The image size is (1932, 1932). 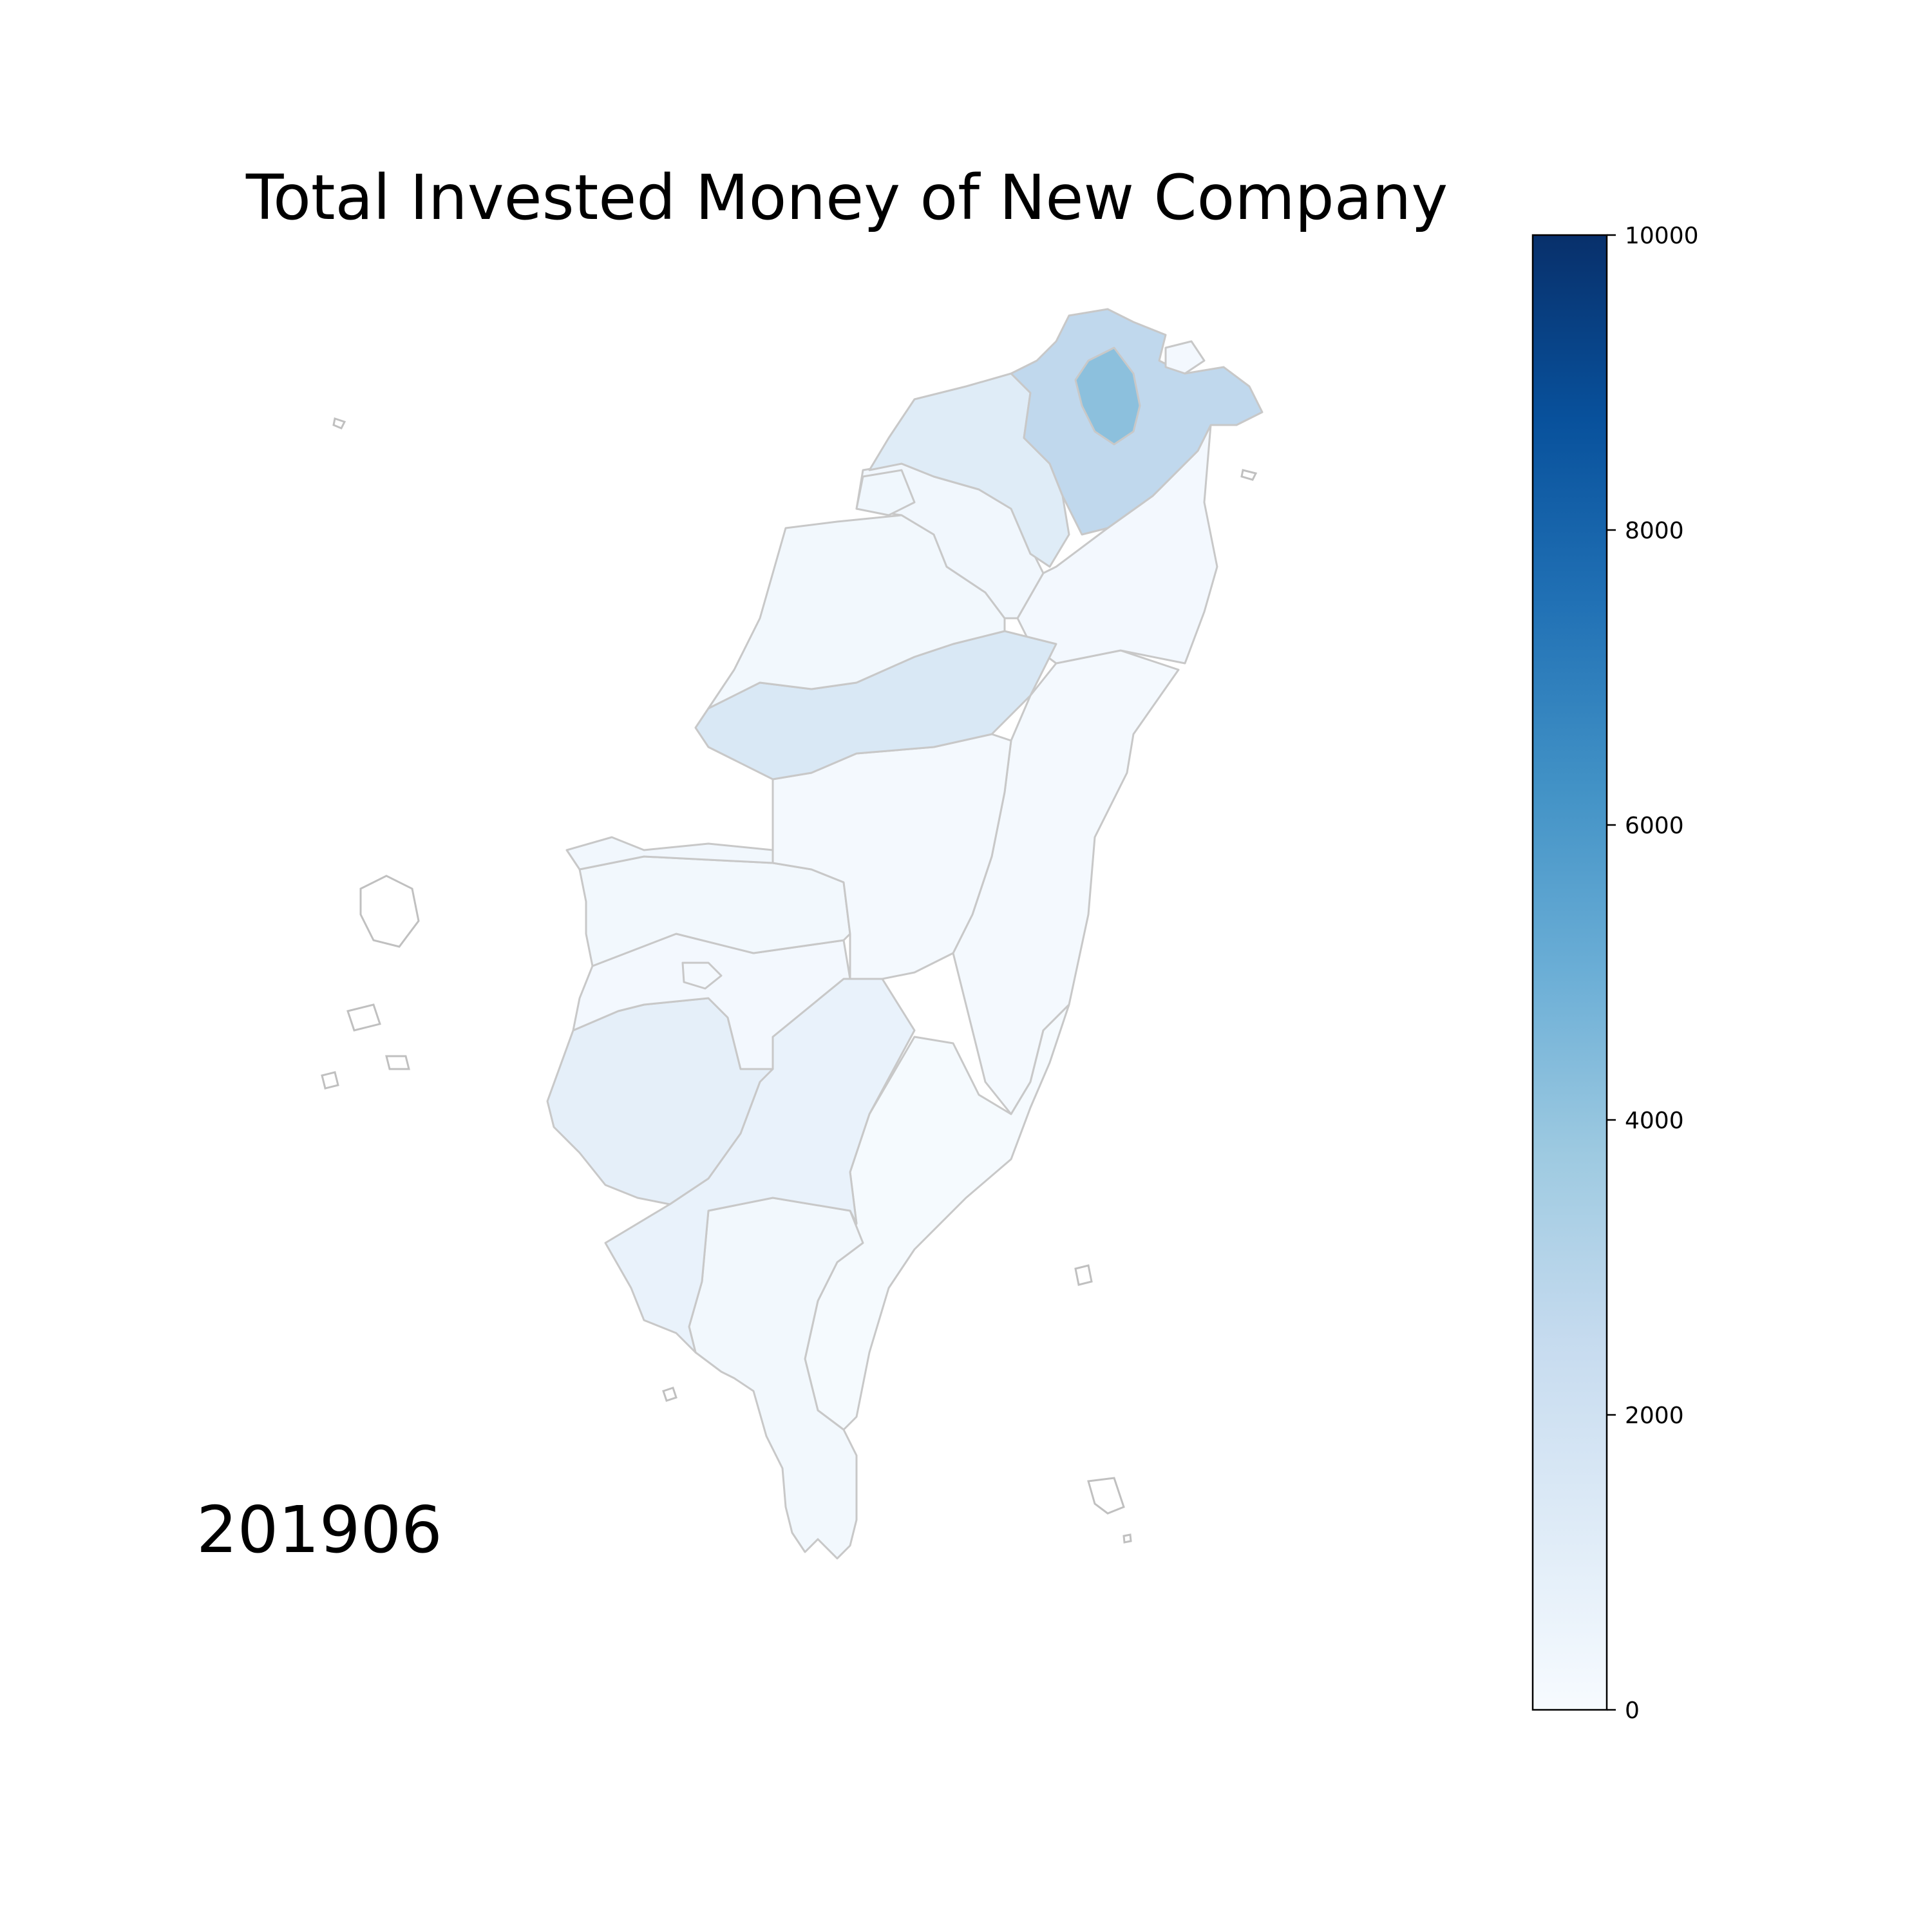 I want to click on islet-penghu-south, so click(x=364, y=1017).